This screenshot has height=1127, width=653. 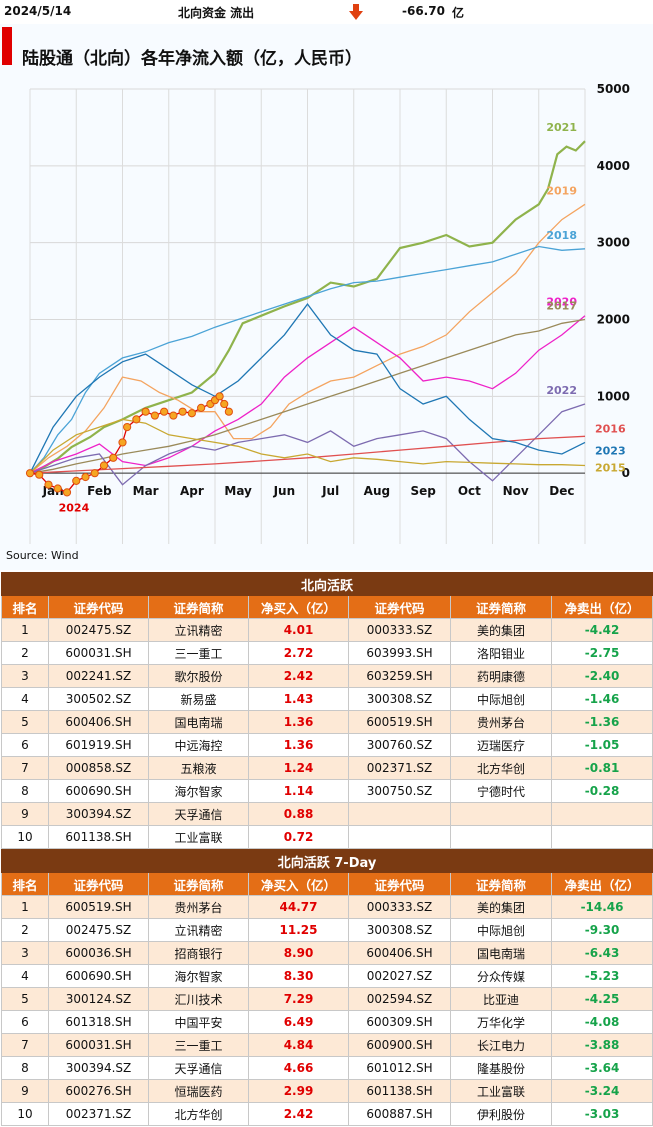 I want to click on series-line-2022, so click(x=307, y=444).